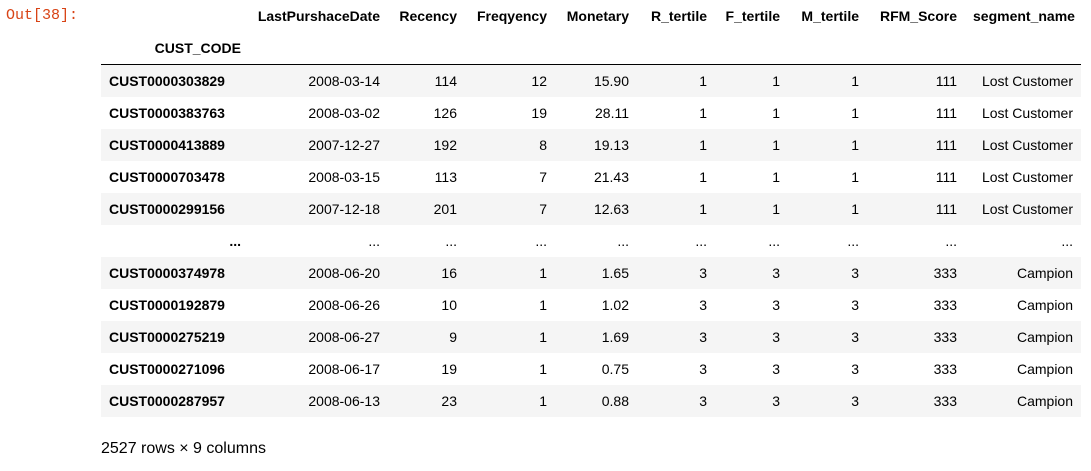 Image resolution: width=1091 pixels, height=471 pixels. I want to click on table-cell: 2007-12-18, so click(344, 209).